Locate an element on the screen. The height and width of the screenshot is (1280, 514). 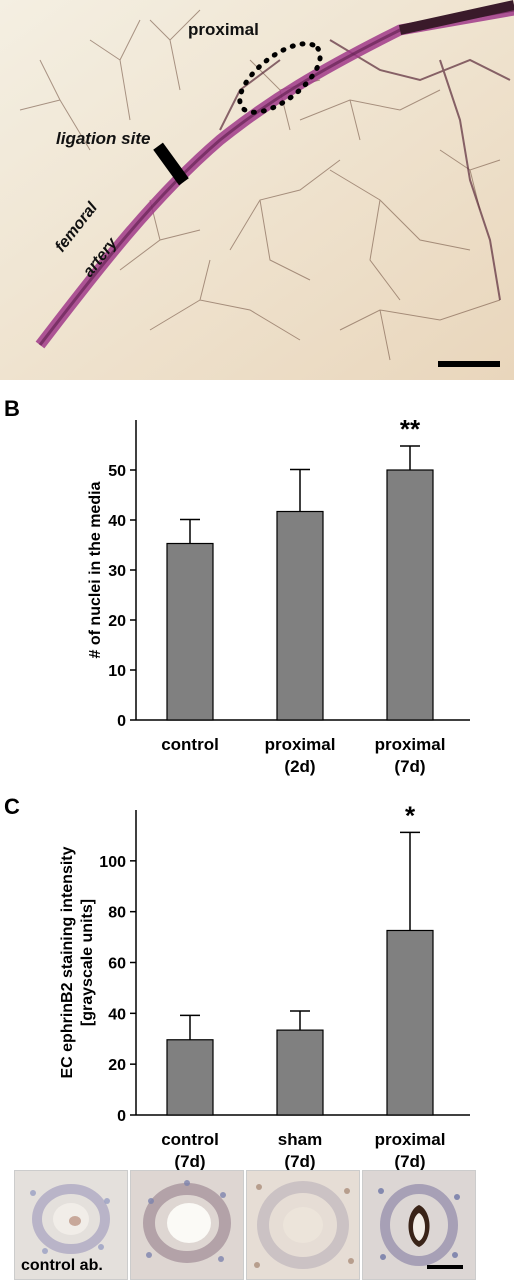
proximal-region-outline is located at coordinates (280, 78).